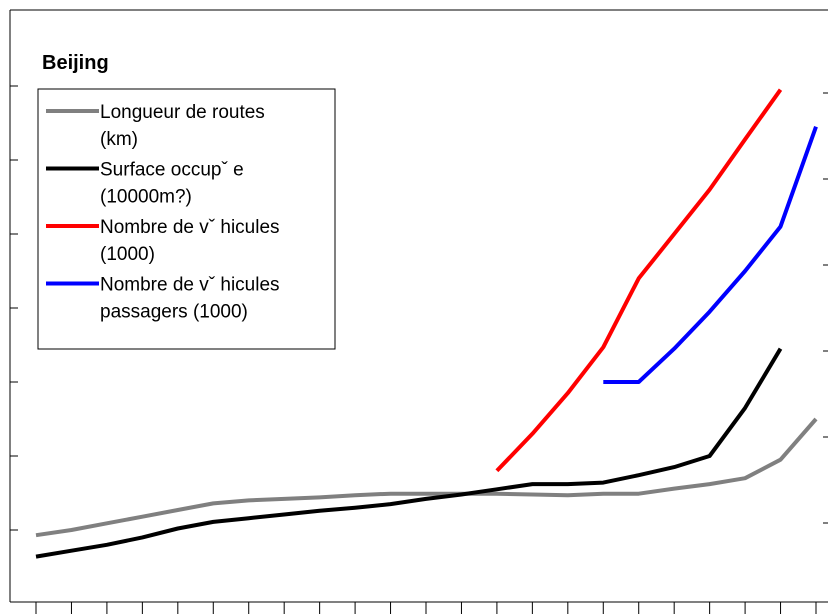 This screenshot has height=614, width=828. I want to click on chart-title: Beijing, so click(75, 63).